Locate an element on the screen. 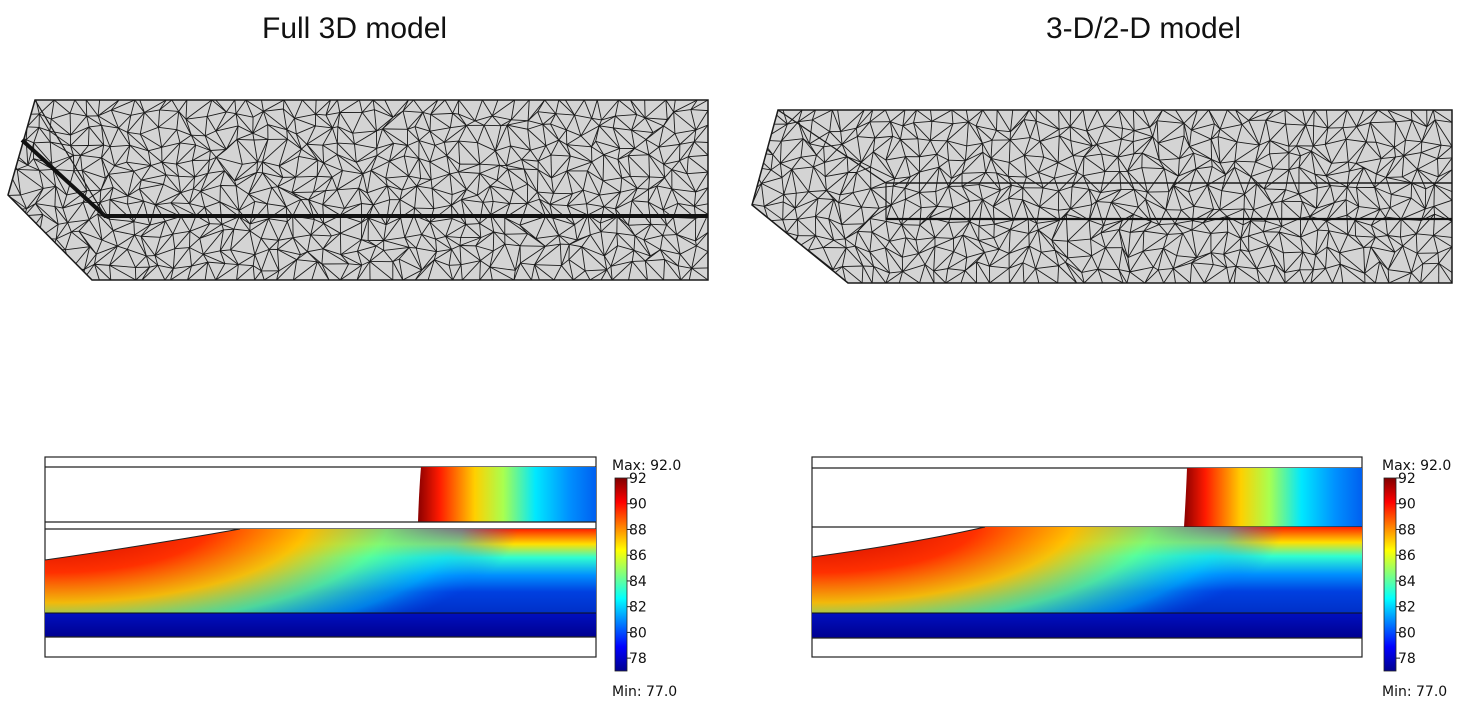 The height and width of the screenshot is (708, 1476). temperature-plot-full-3d is located at coordinates (320, 557).